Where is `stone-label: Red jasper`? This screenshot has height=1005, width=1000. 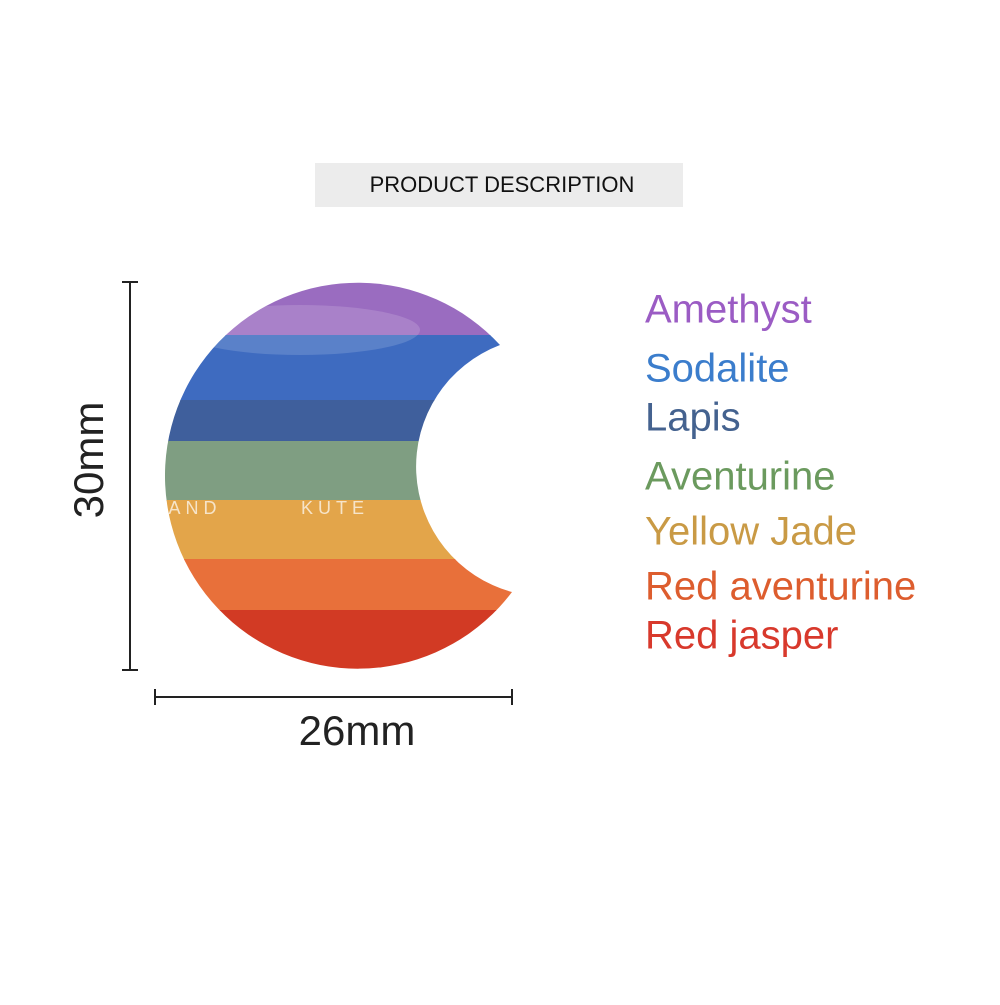 stone-label: Red jasper is located at coordinates (741, 636).